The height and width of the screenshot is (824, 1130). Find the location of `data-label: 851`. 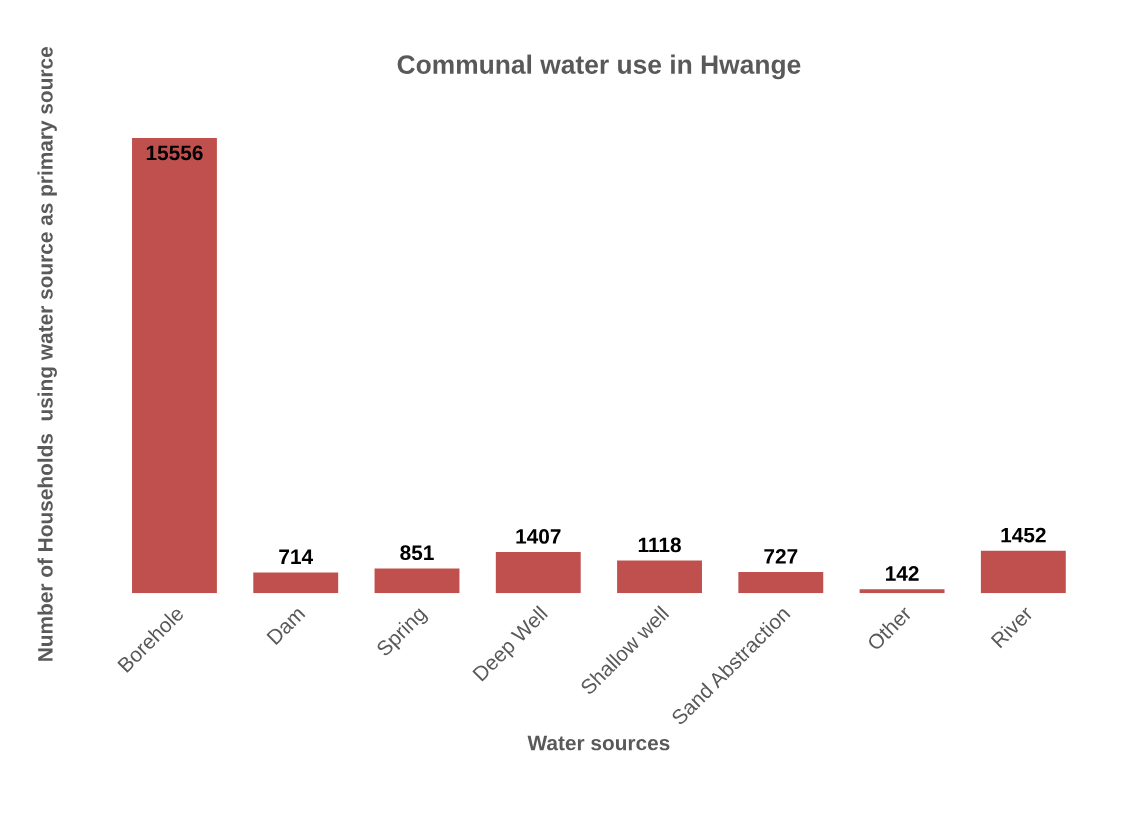

data-label: 851 is located at coordinates (417, 553).